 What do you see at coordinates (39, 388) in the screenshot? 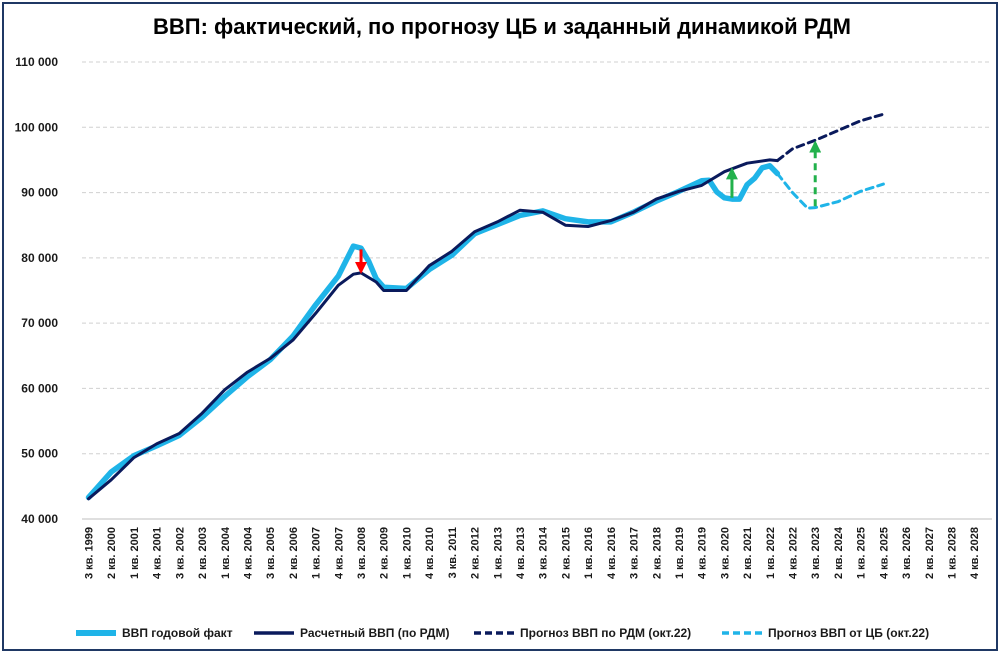
I see `y-tick-label: 60 000` at bounding box center [39, 388].